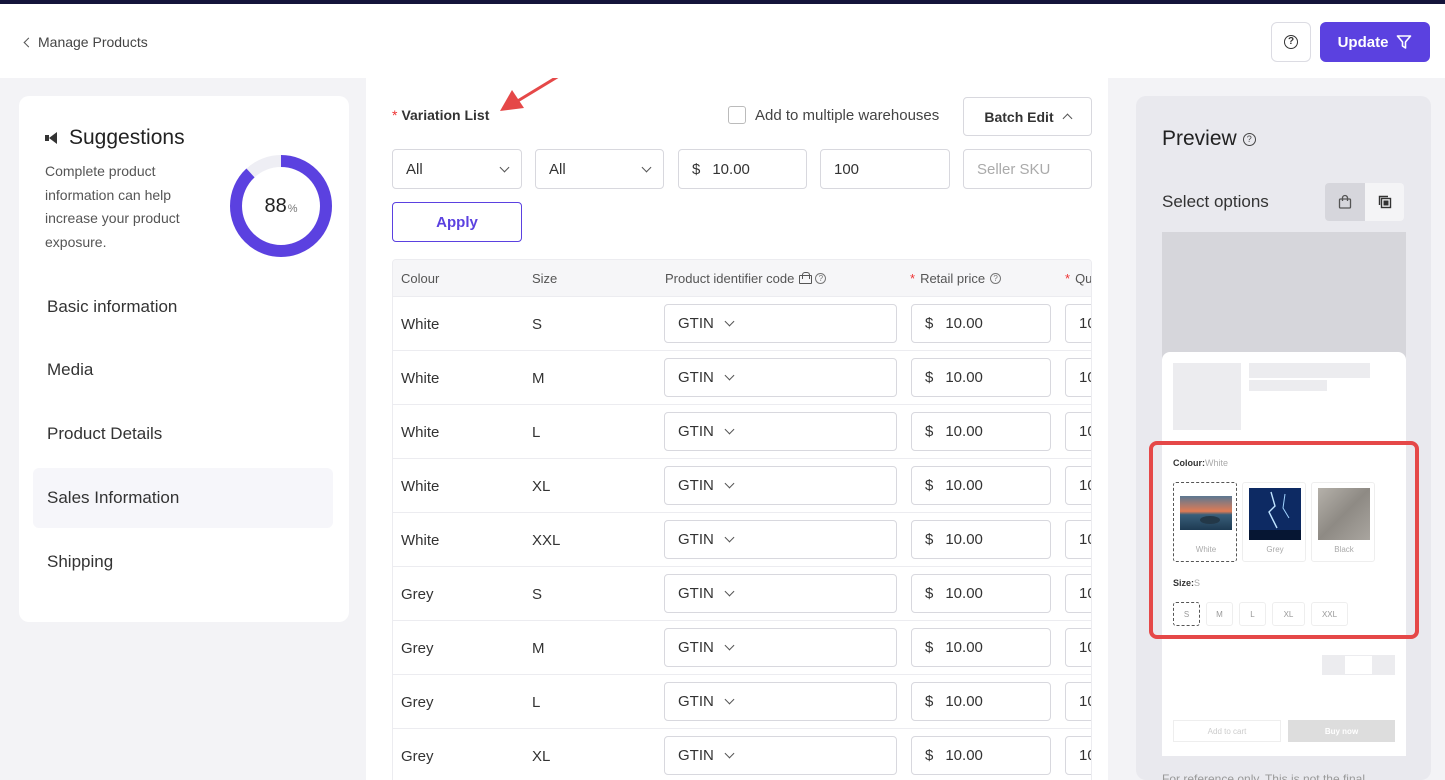 The width and height of the screenshot is (1445, 780). I want to click on top-strip, so click(722, 2).